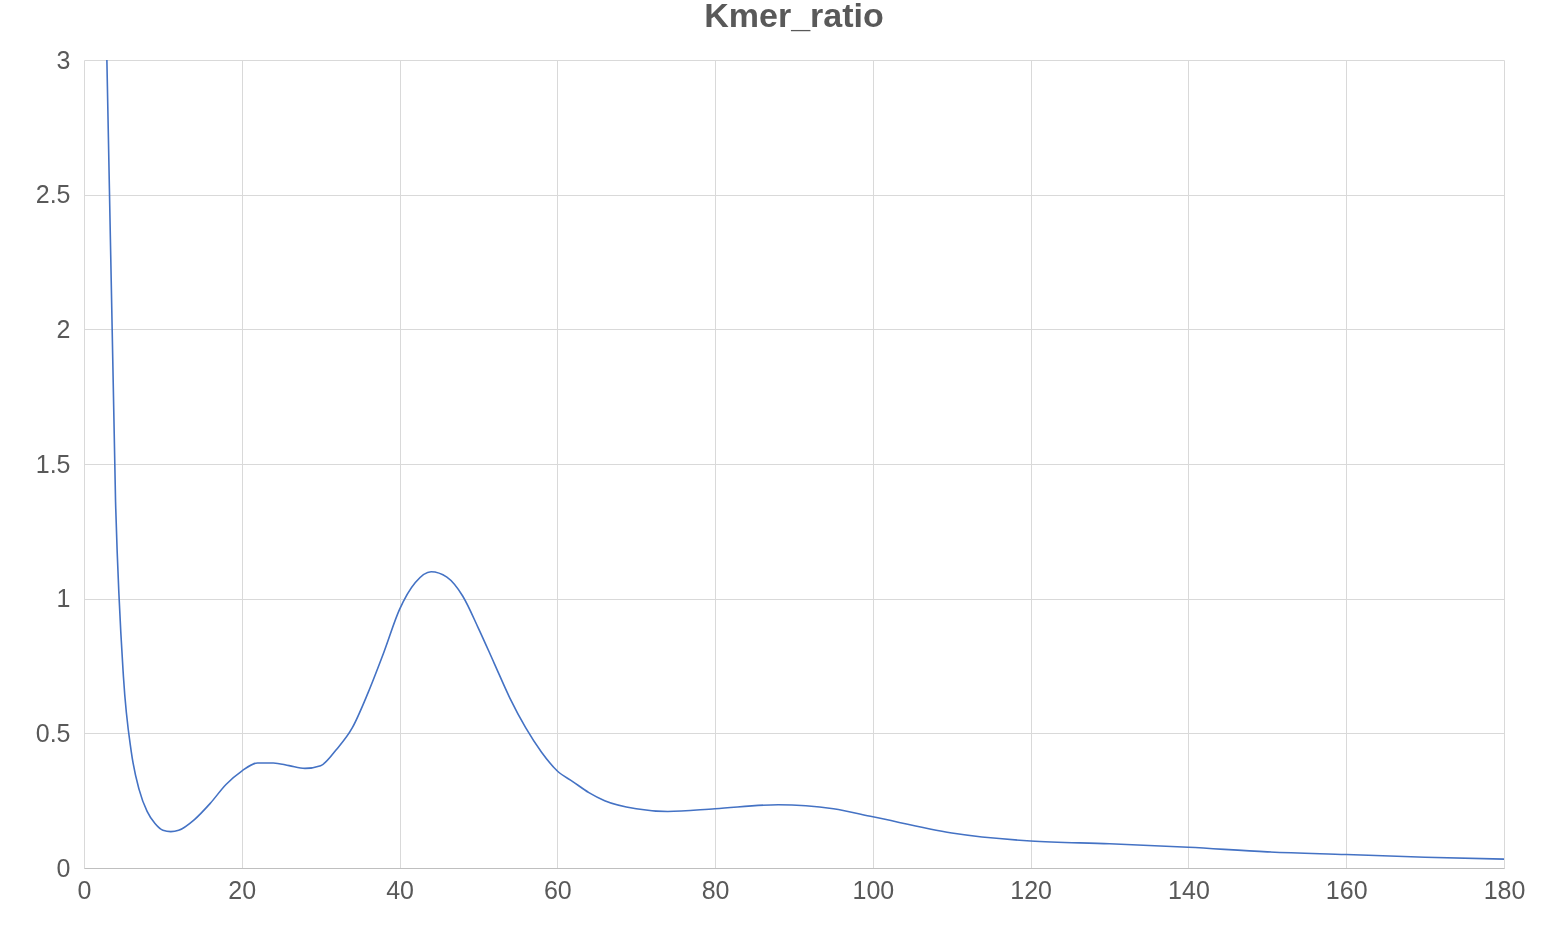 This screenshot has height=934, width=1553. I want to click on x-tick-label: 180, so click(1504, 889).